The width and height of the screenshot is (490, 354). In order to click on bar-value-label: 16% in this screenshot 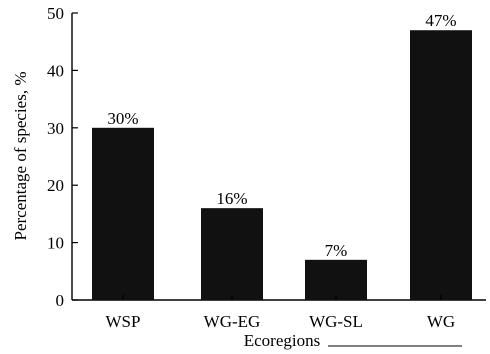, I will do `click(231, 198)`.